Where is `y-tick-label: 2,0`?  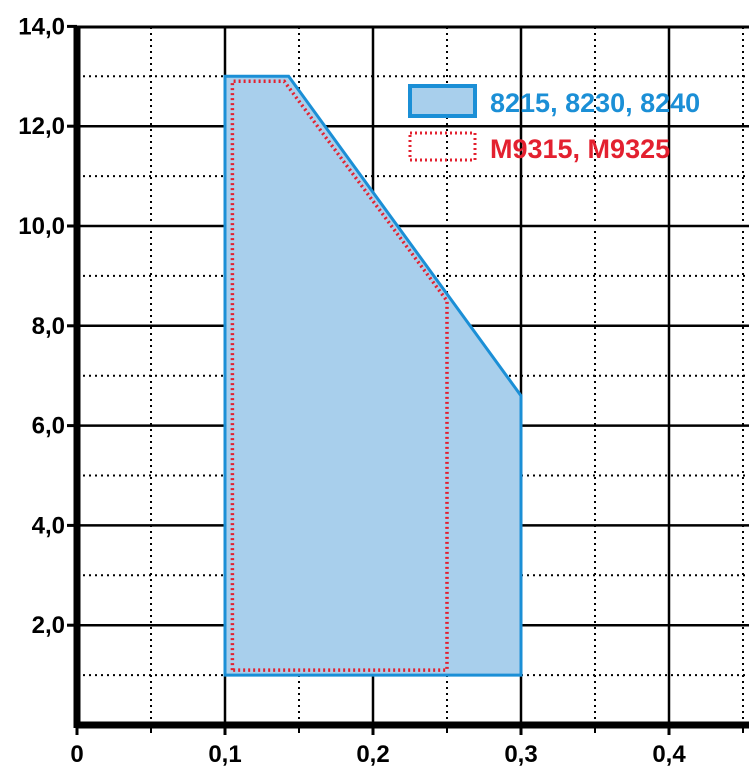
y-tick-label: 2,0 is located at coordinates (48, 625).